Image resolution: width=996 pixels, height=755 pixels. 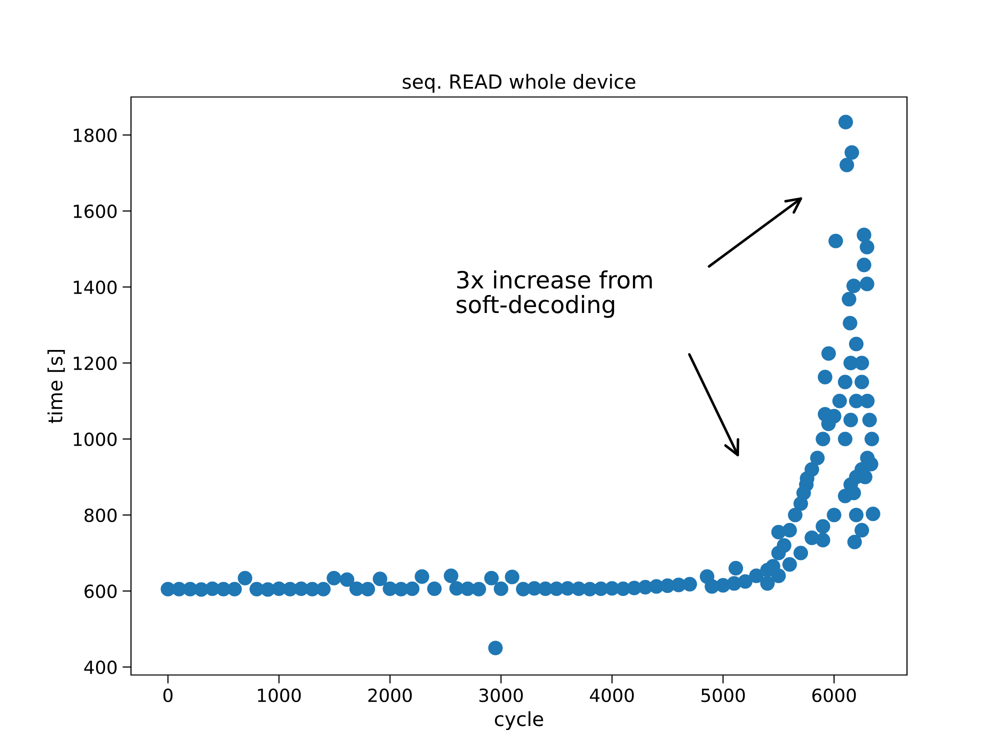 I want to click on x-tick-label: 0, so click(x=168, y=695).